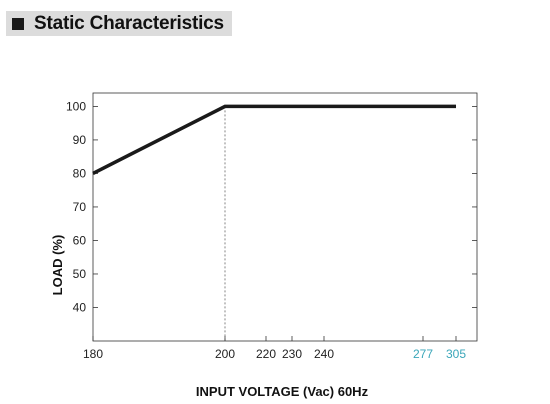 The image size is (550, 404). What do you see at coordinates (274, 139) in the screenshot?
I see `load-curve-line` at bounding box center [274, 139].